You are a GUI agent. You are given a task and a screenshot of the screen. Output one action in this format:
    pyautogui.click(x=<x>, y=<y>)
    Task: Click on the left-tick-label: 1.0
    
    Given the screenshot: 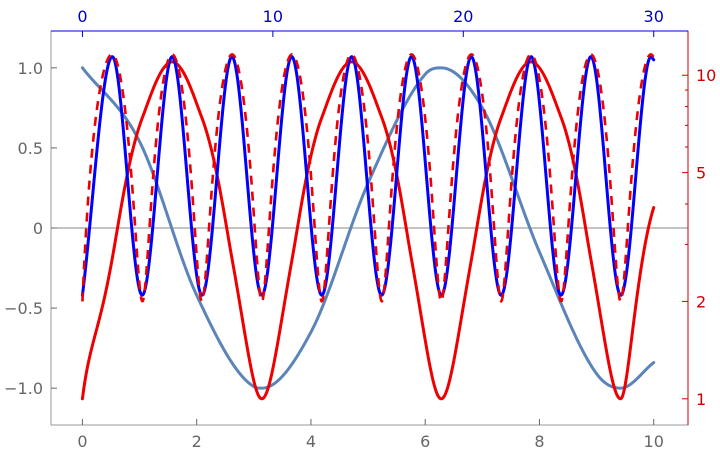 What is the action you would take?
    pyautogui.click(x=30, y=68)
    